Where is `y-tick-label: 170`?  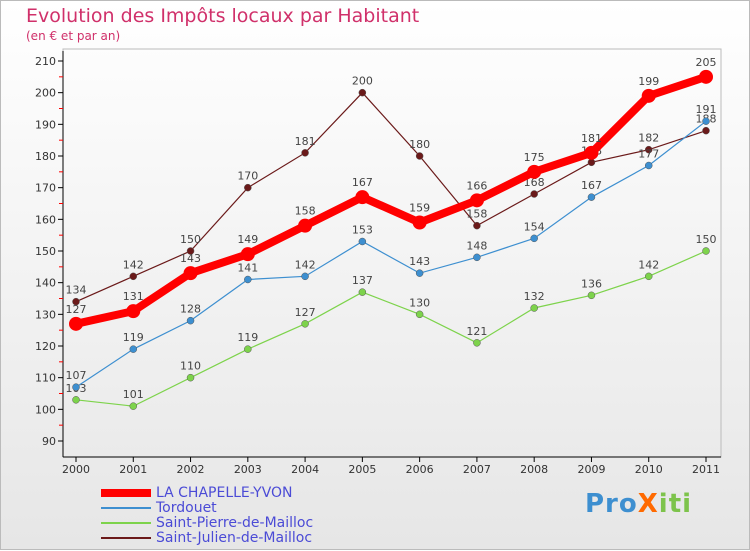 y-tick-label: 170 is located at coordinates (45, 188).